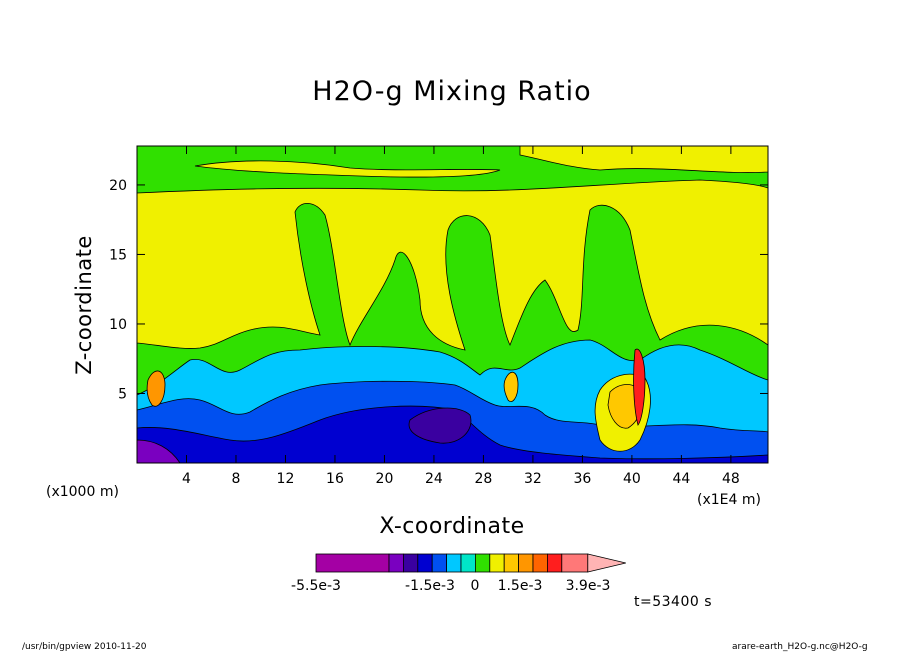 This screenshot has height=654, width=904. What do you see at coordinates (434, 479) in the screenshot?
I see `x-tick-label: 24` at bounding box center [434, 479].